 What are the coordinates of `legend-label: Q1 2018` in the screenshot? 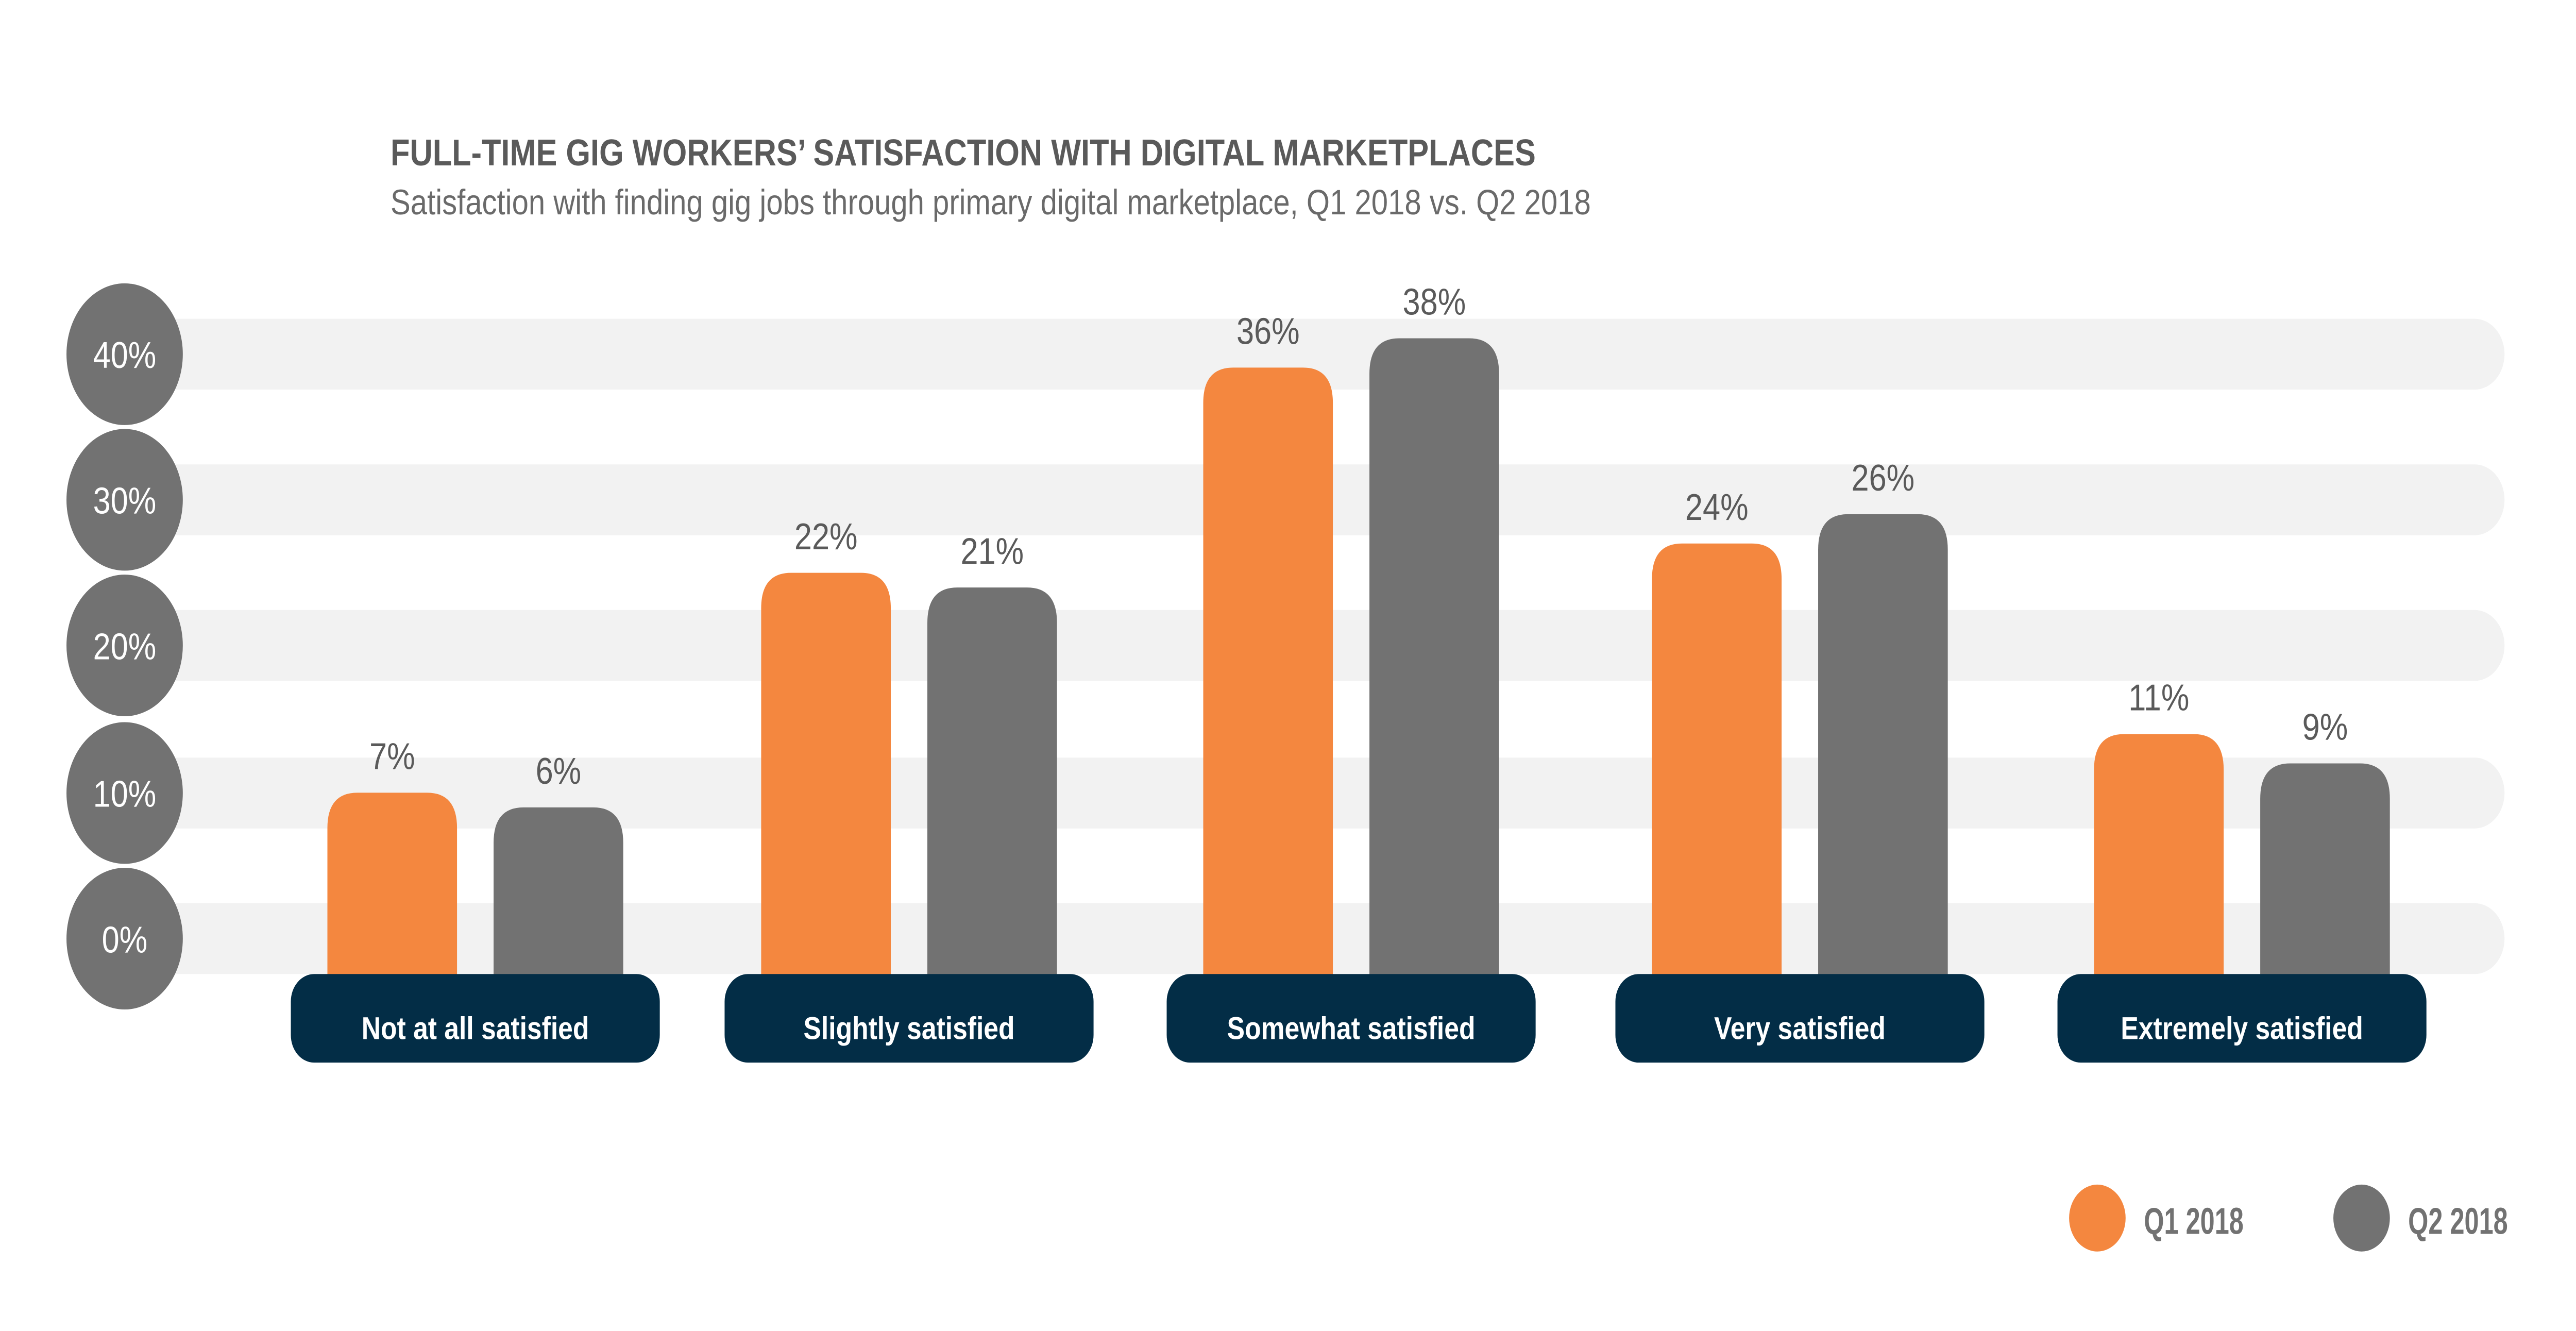 It's located at (2194, 1221).